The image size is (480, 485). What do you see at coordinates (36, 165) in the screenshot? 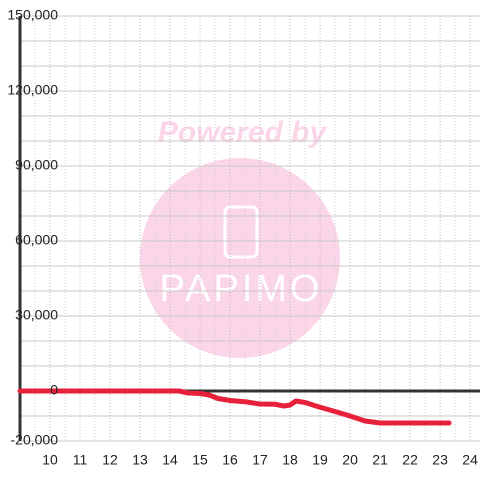
I see `y-tick-label: 90,000` at bounding box center [36, 165].